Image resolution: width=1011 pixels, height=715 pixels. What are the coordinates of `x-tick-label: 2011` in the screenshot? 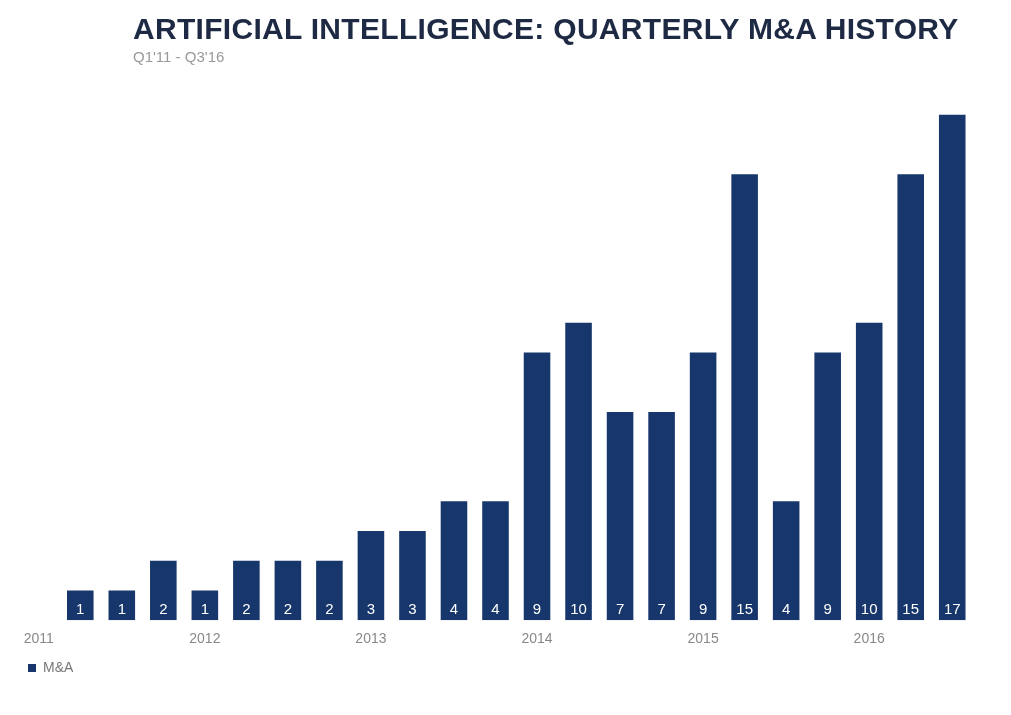 It's located at (39, 638).